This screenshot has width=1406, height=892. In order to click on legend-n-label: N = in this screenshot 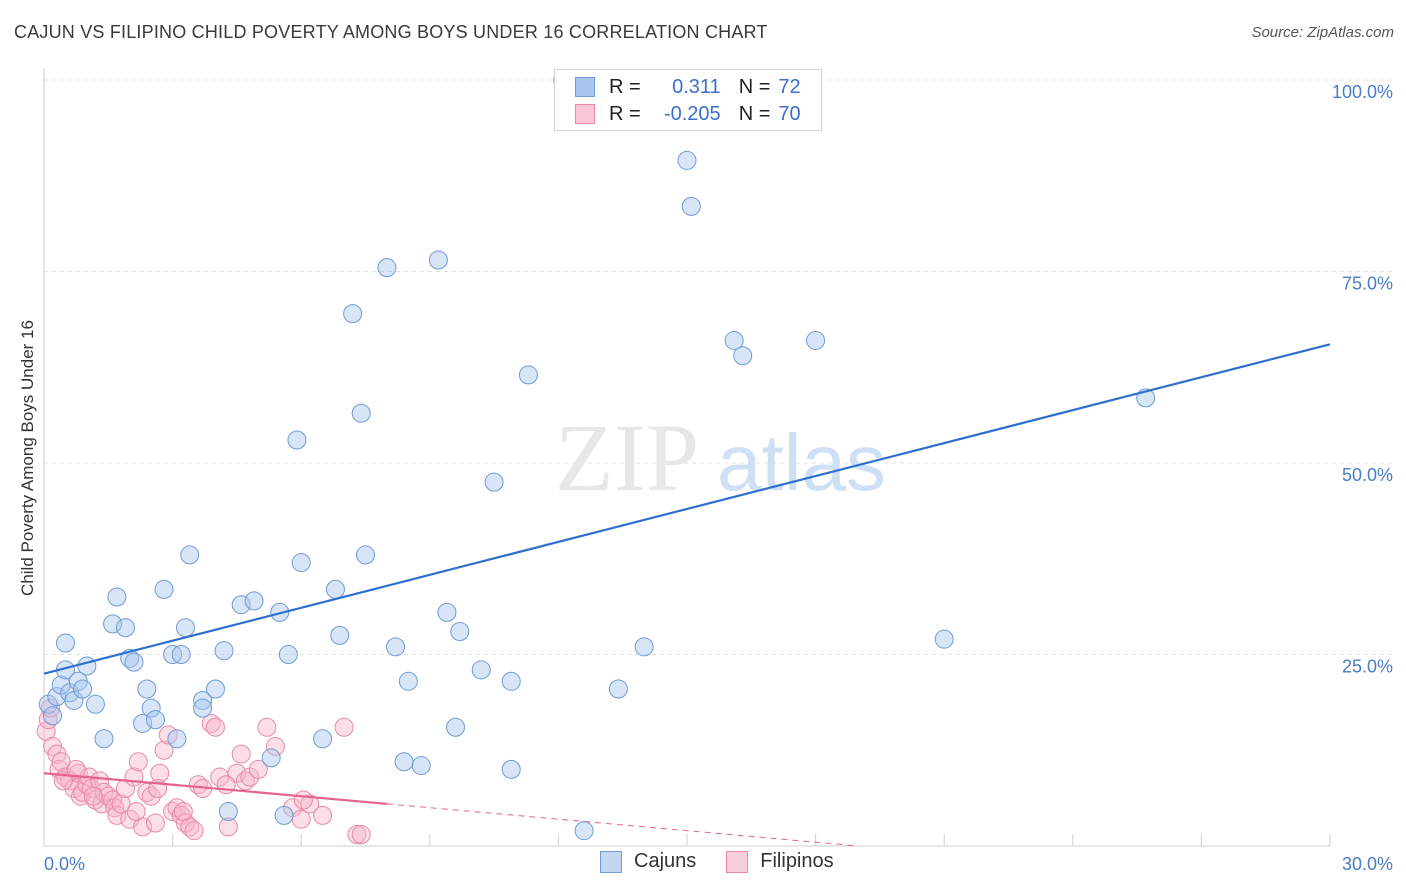, I will do `click(754, 86)`.